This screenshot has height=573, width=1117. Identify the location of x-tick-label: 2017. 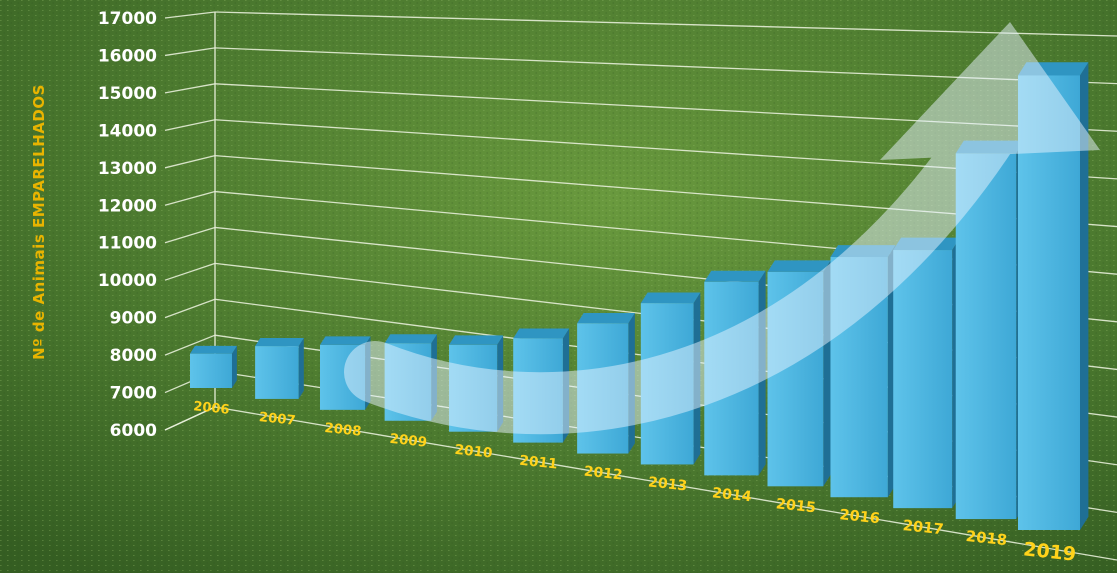
(923, 527).